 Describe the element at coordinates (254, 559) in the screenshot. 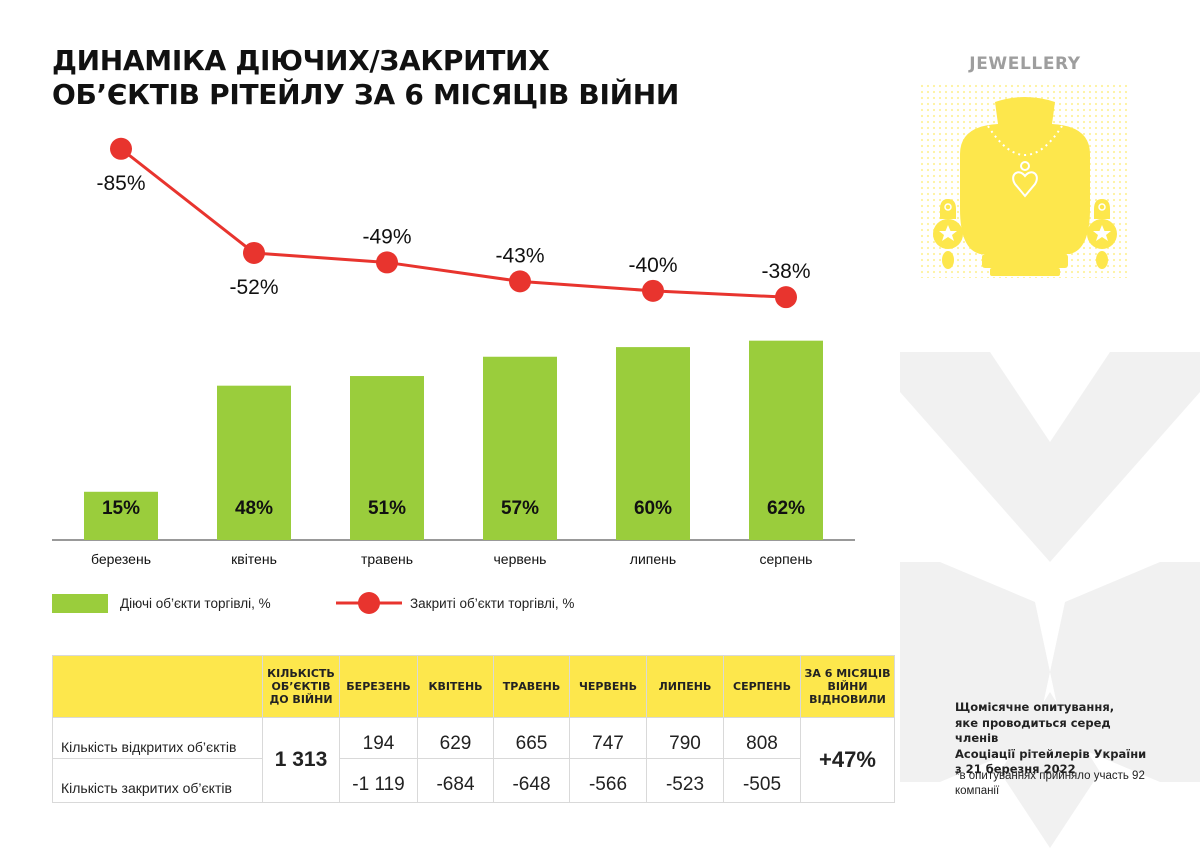

I see `x-tick-label: квітень` at that location.